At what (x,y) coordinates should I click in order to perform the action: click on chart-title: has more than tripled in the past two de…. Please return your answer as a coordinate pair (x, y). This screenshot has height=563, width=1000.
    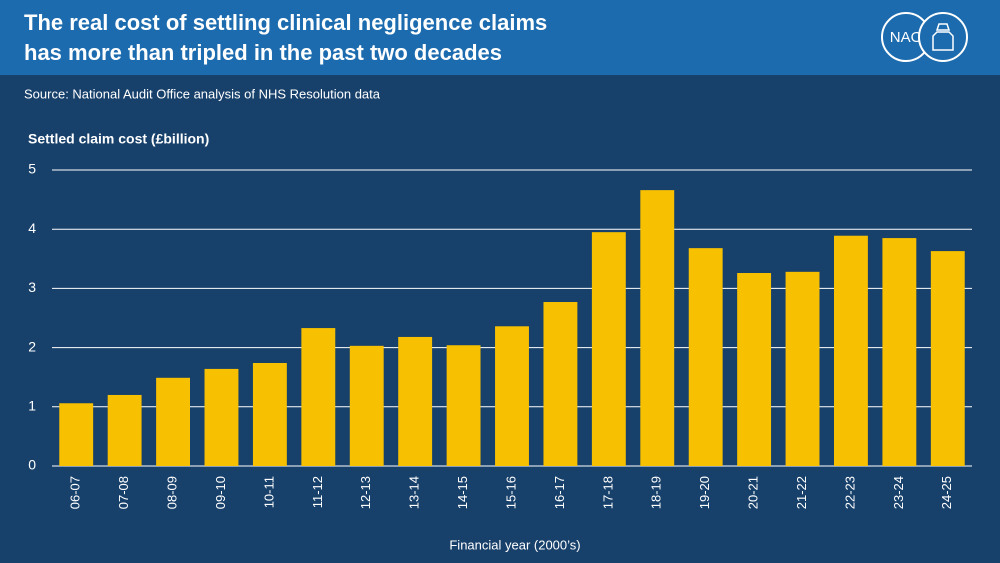
    Looking at the image, I should click on (263, 52).